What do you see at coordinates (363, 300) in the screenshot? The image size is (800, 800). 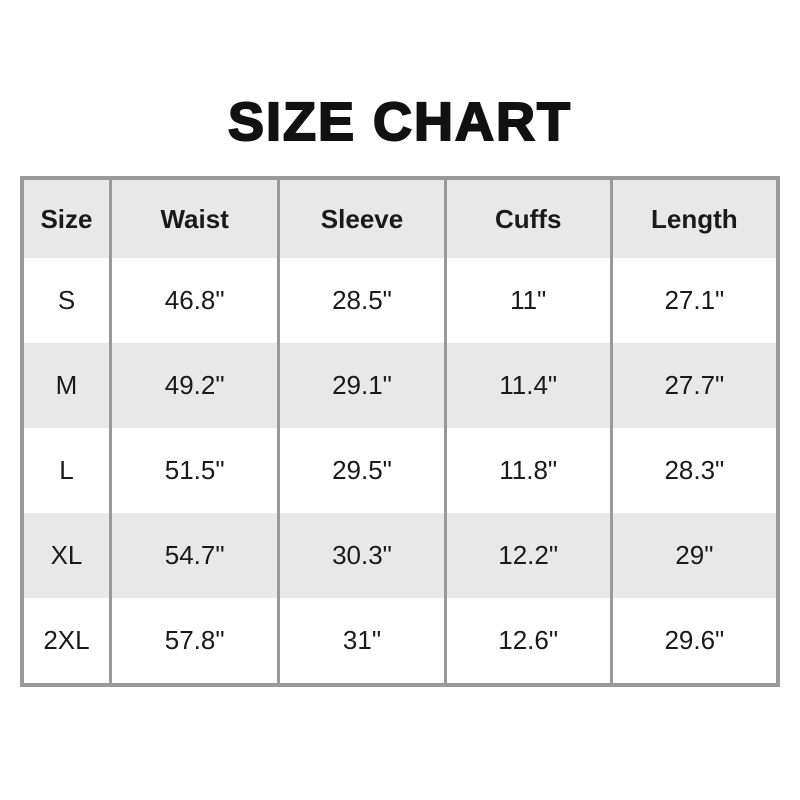 I see `table-cell: 28.5"` at bounding box center [363, 300].